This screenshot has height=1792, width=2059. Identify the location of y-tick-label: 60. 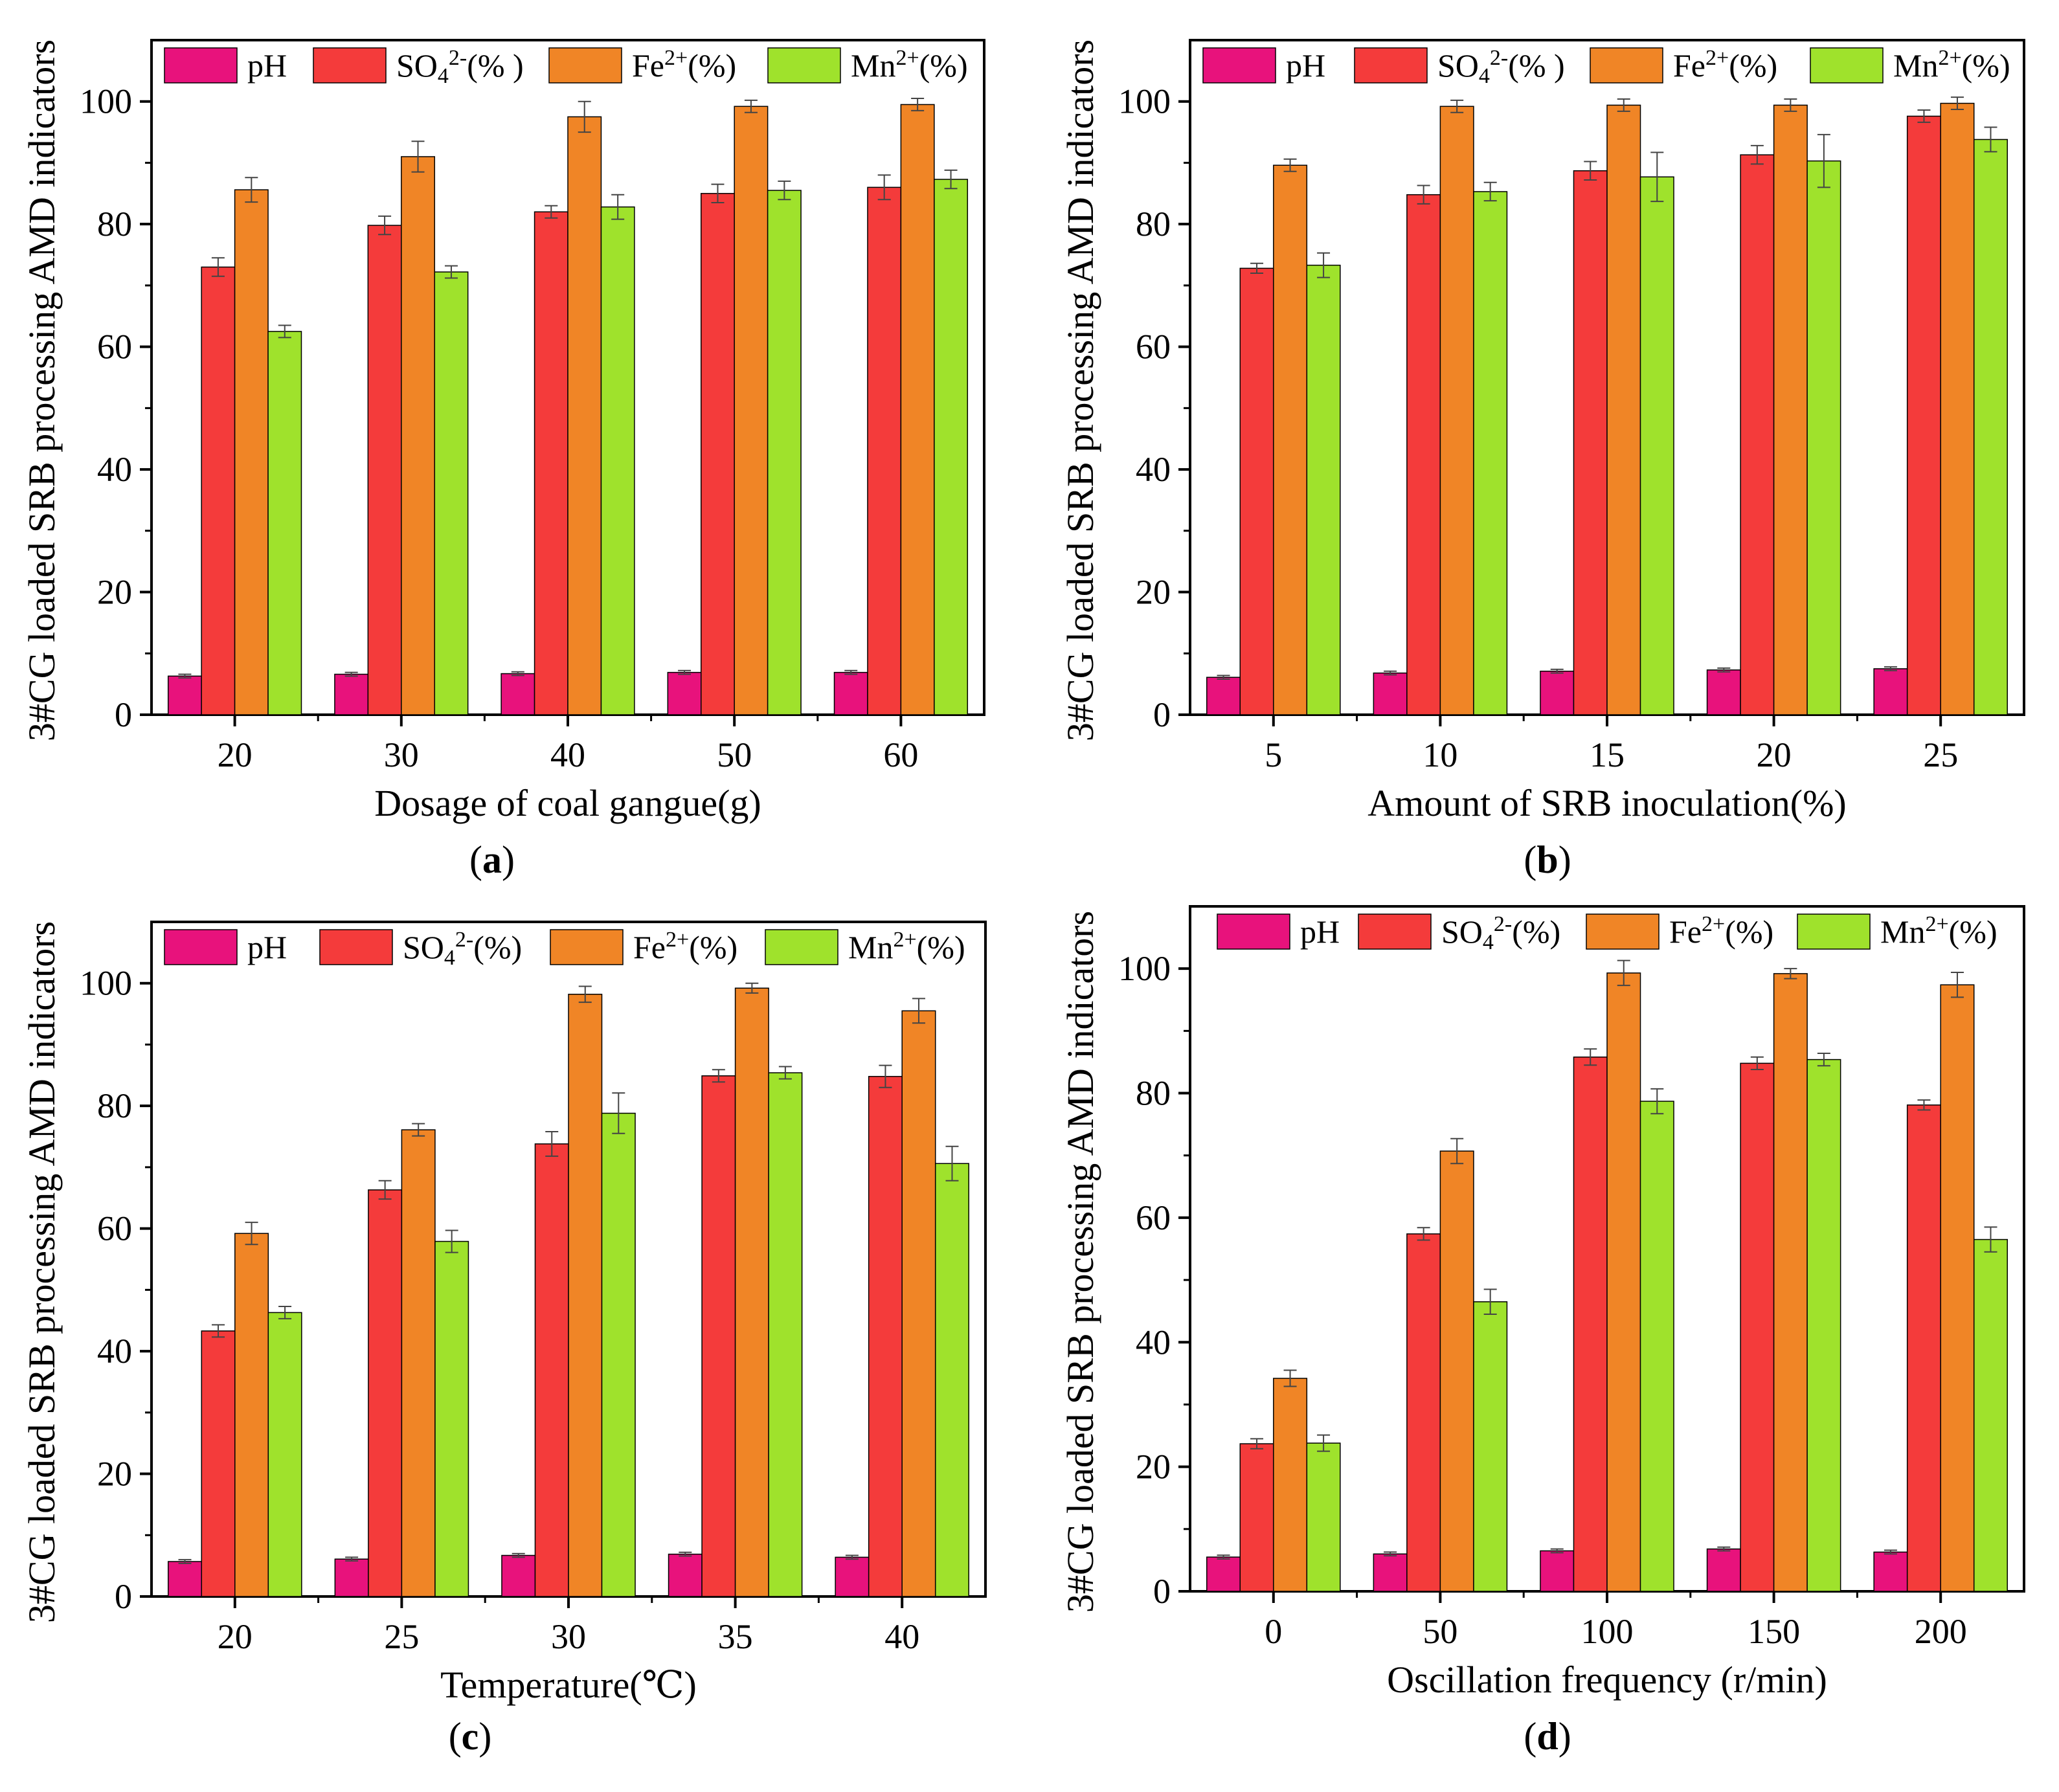
(114, 1228).